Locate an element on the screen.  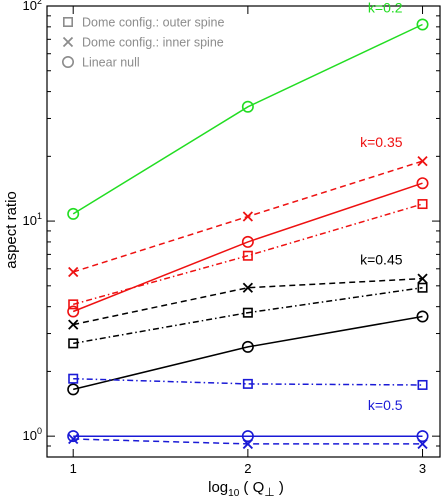
data-point-1-2-stroke is located at coordinates (422, 161).